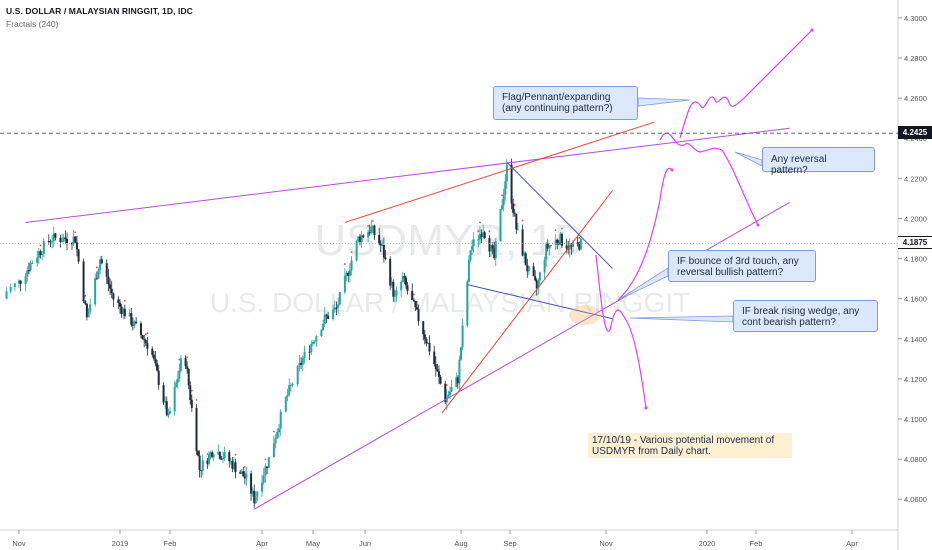 The height and width of the screenshot is (550, 932). Describe the element at coordinates (365, 543) in the screenshot. I see `time-tick-label: Jun` at that location.